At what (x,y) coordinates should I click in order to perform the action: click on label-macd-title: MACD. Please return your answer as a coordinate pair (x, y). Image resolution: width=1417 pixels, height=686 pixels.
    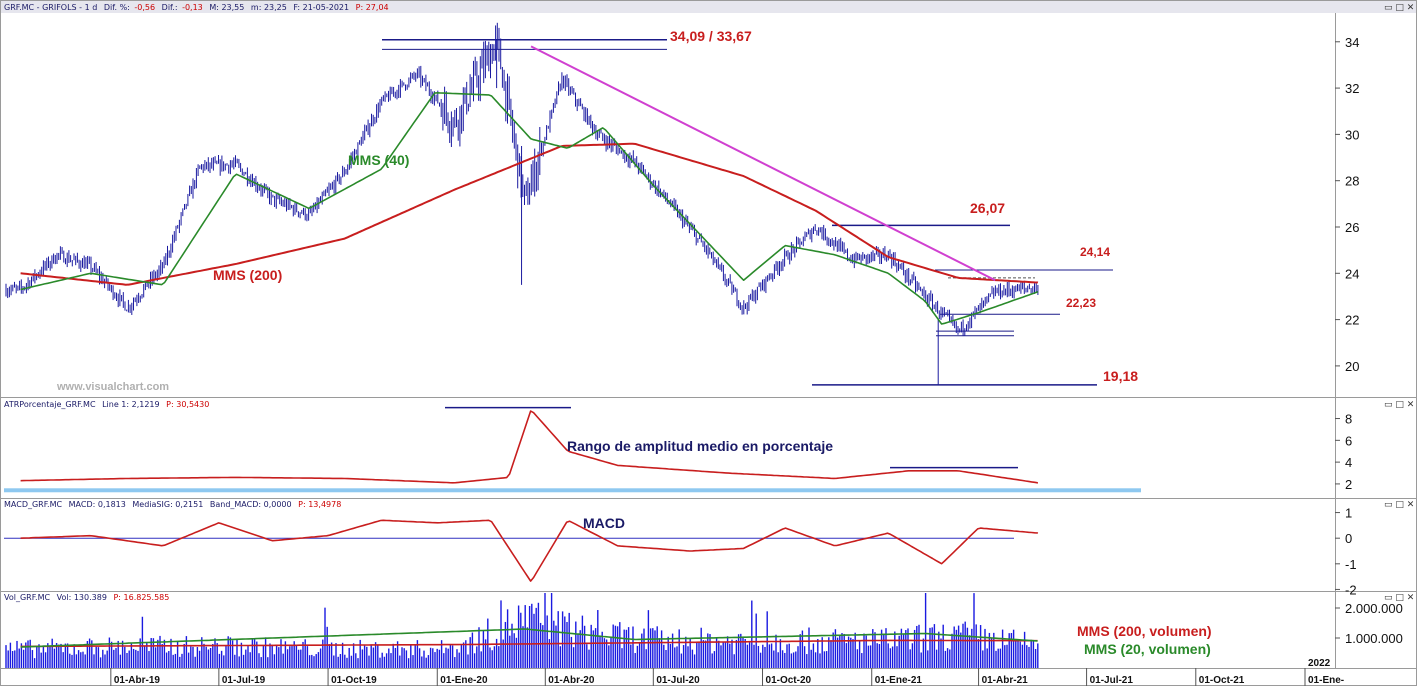
    Looking at the image, I should click on (604, 523).